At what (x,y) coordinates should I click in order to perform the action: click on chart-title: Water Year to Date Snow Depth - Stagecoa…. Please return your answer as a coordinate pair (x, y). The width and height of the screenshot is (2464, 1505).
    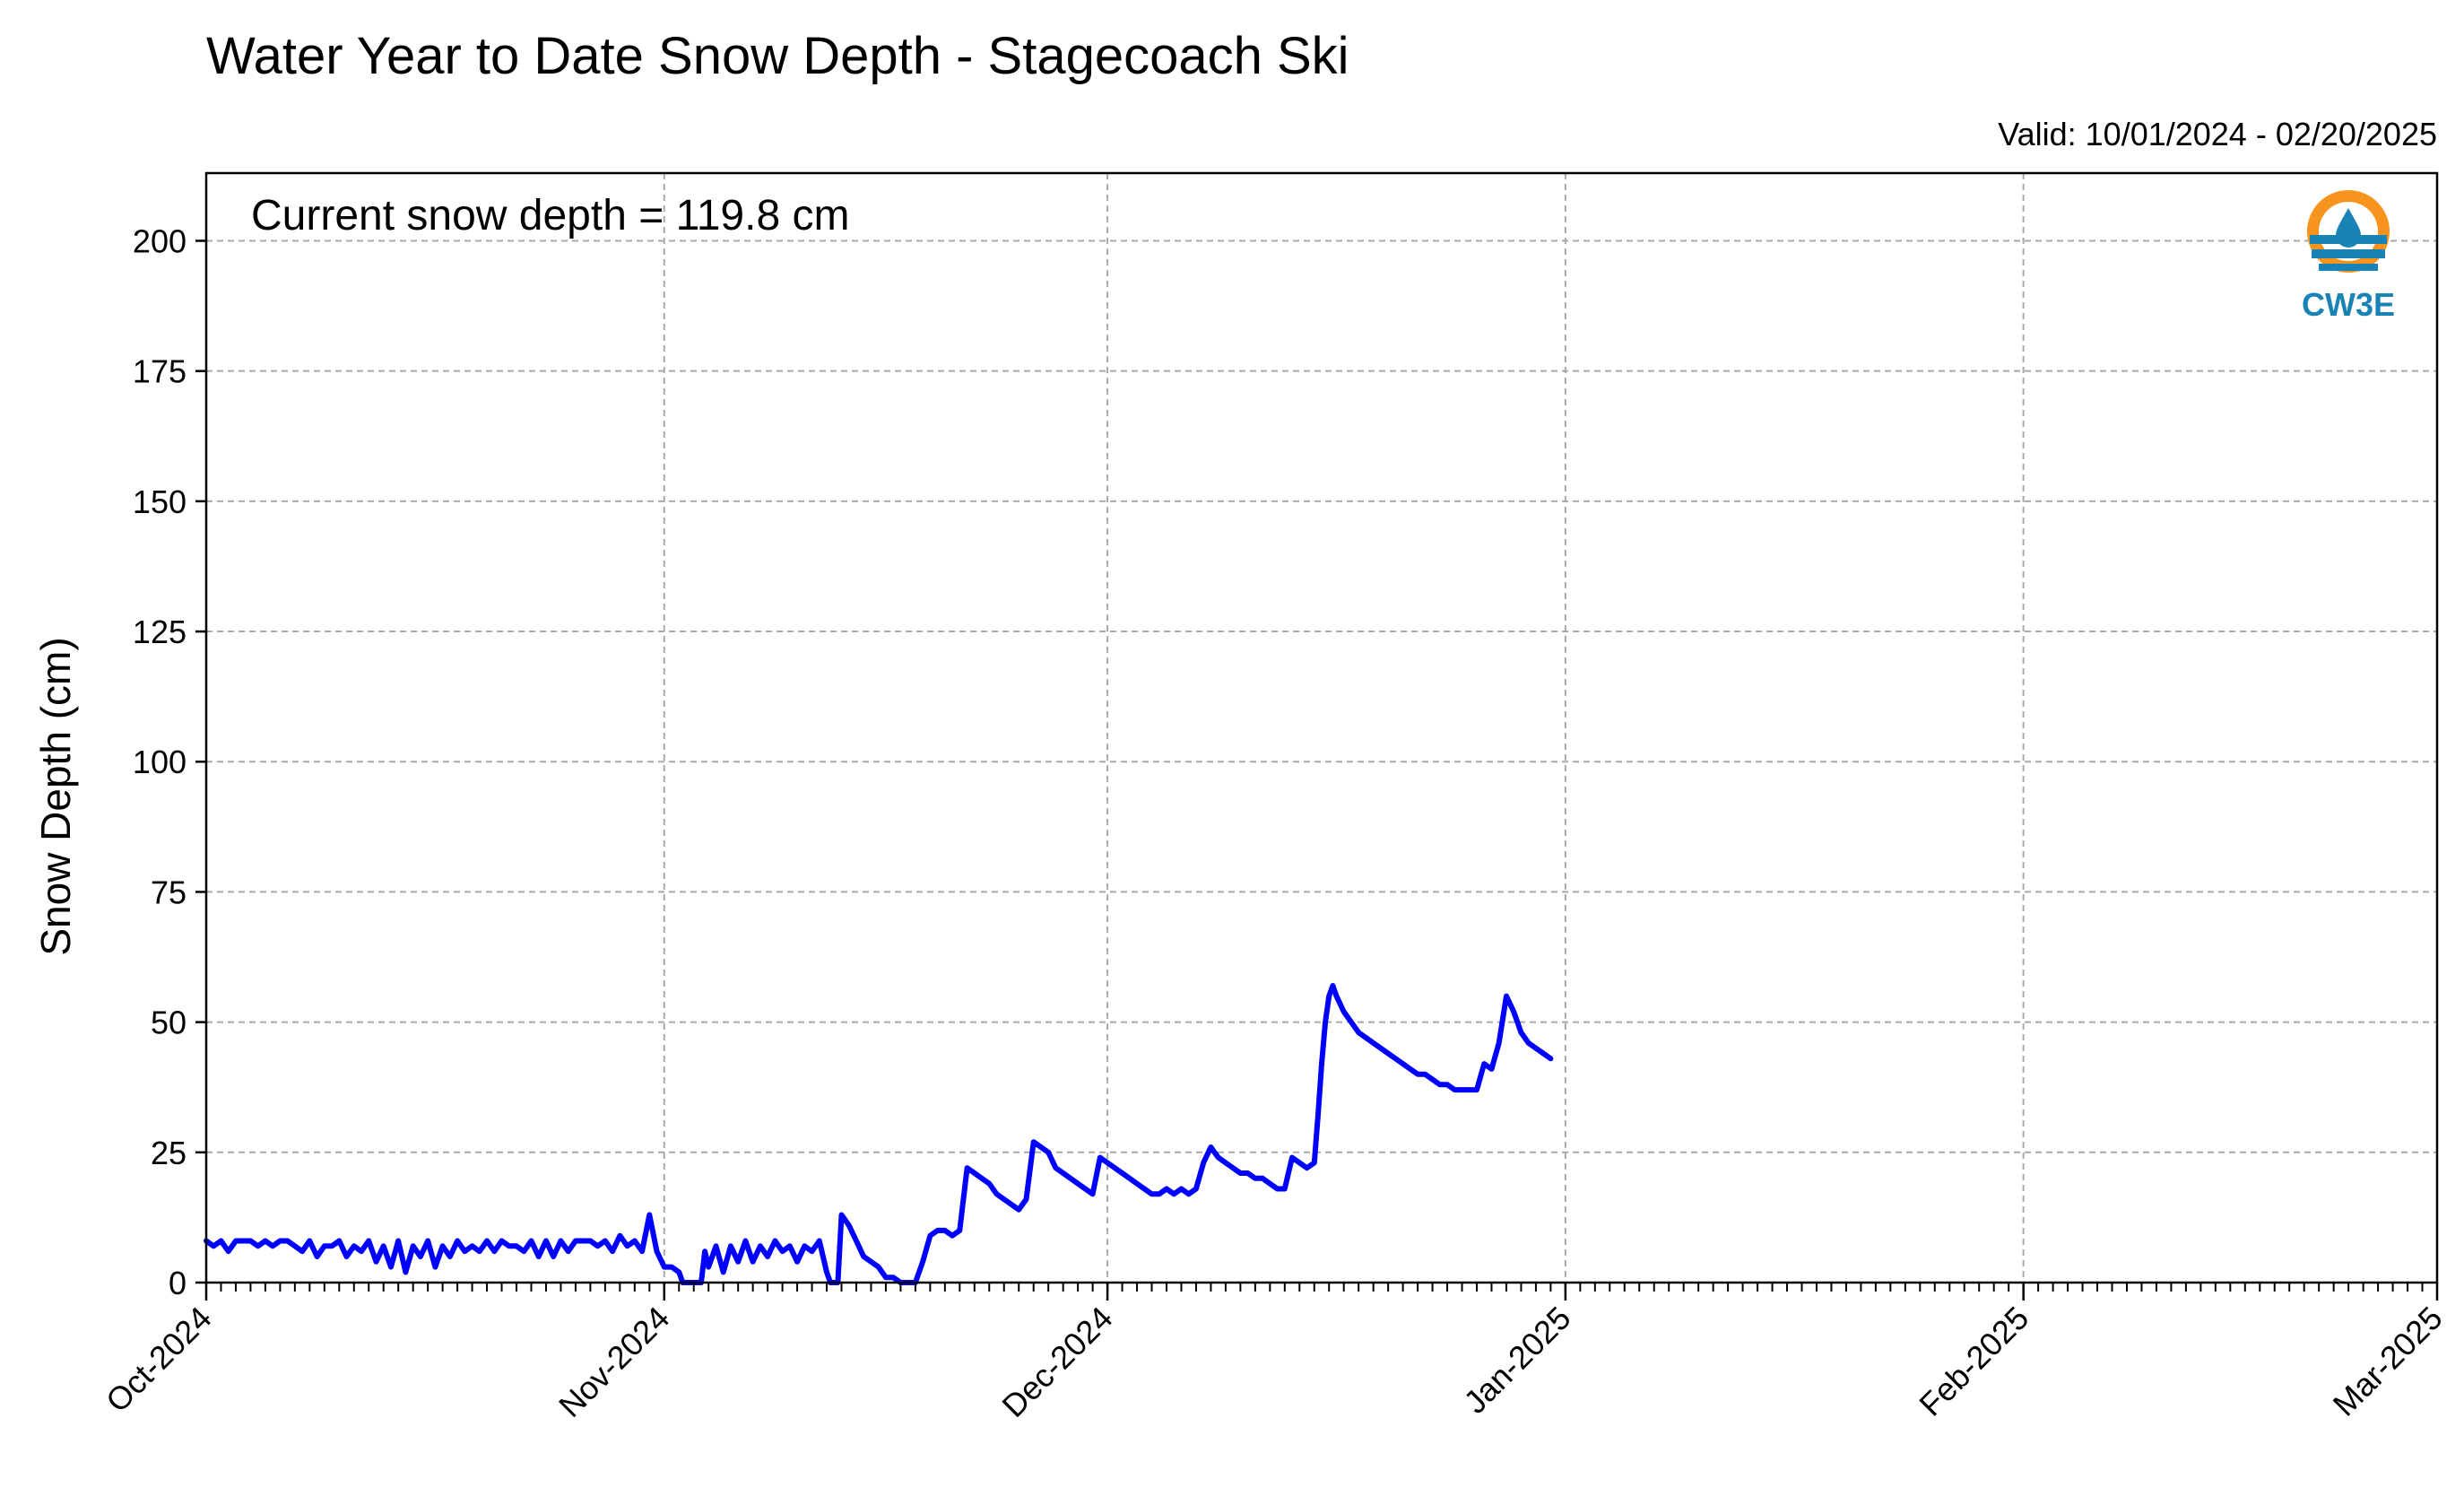
    Looking at the image, I should click on (777, 56).